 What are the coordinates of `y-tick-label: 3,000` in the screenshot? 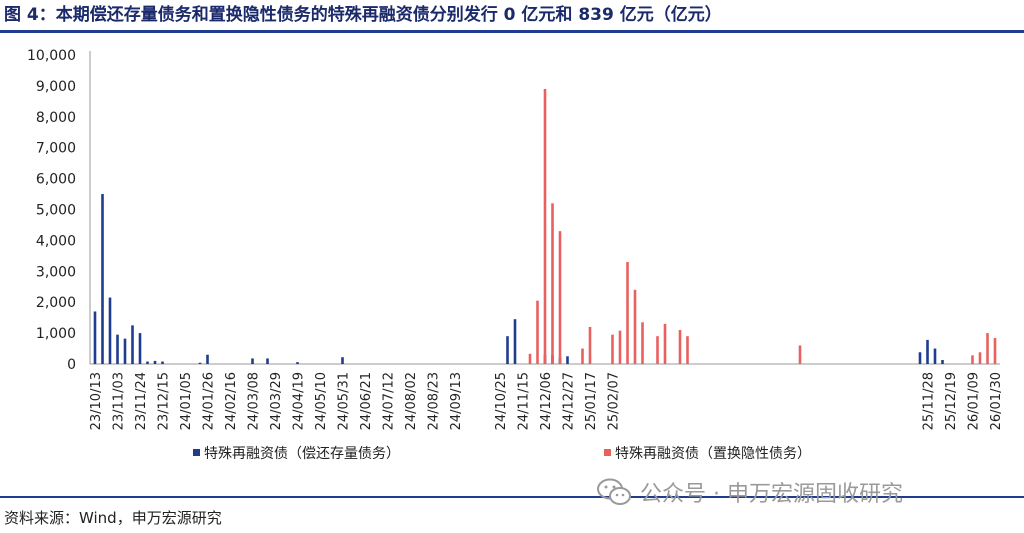 It's located at (56, 272).